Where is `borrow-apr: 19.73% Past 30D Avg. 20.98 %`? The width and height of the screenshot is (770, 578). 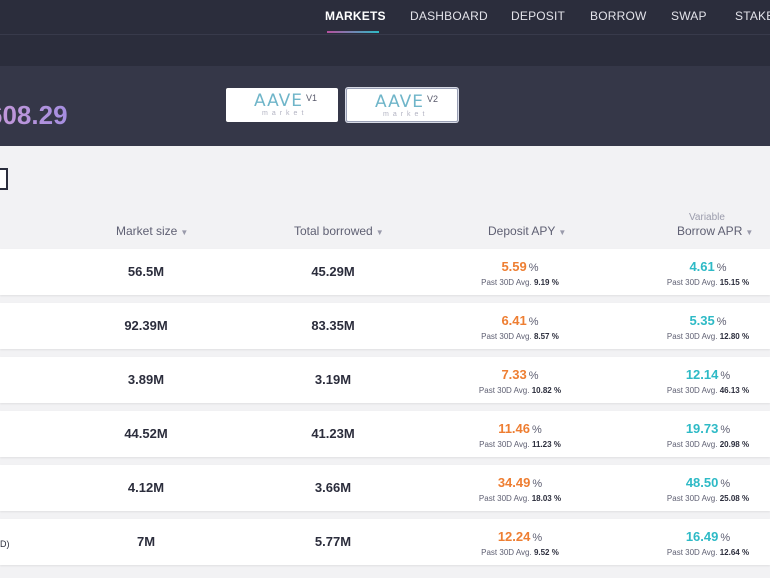
borrow-apr: 19.73% Past 30D Avg. 20.98 % is located at coordinates (708, 434).